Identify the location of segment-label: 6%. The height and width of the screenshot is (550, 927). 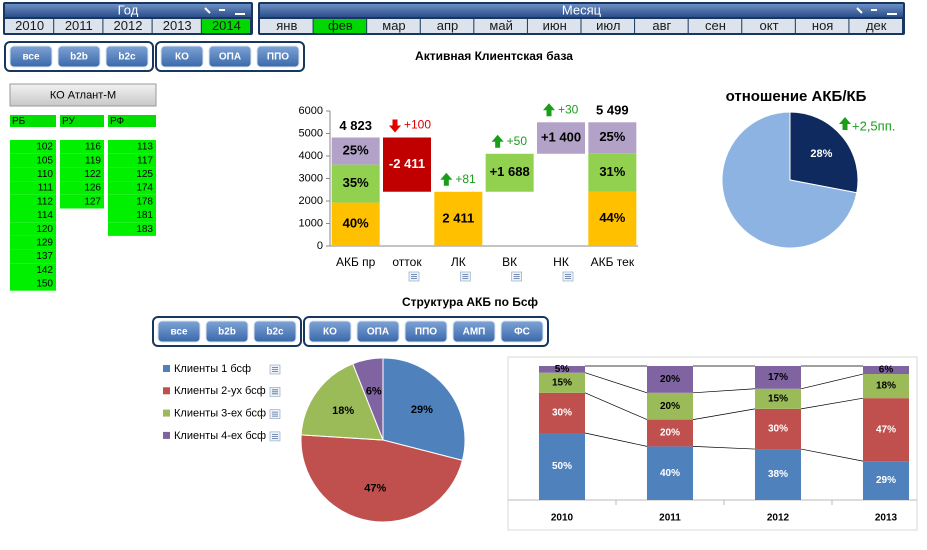
(886, 370).